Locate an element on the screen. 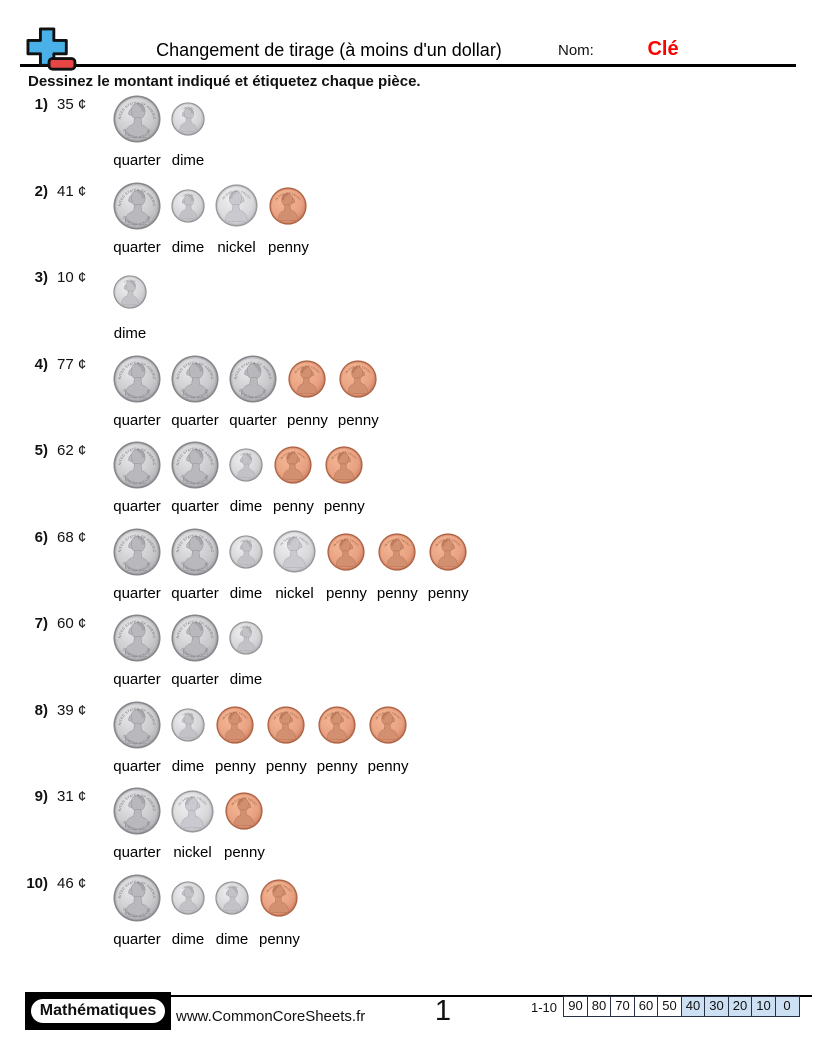  problem-number: 5) is located at coordinates (41, 450).